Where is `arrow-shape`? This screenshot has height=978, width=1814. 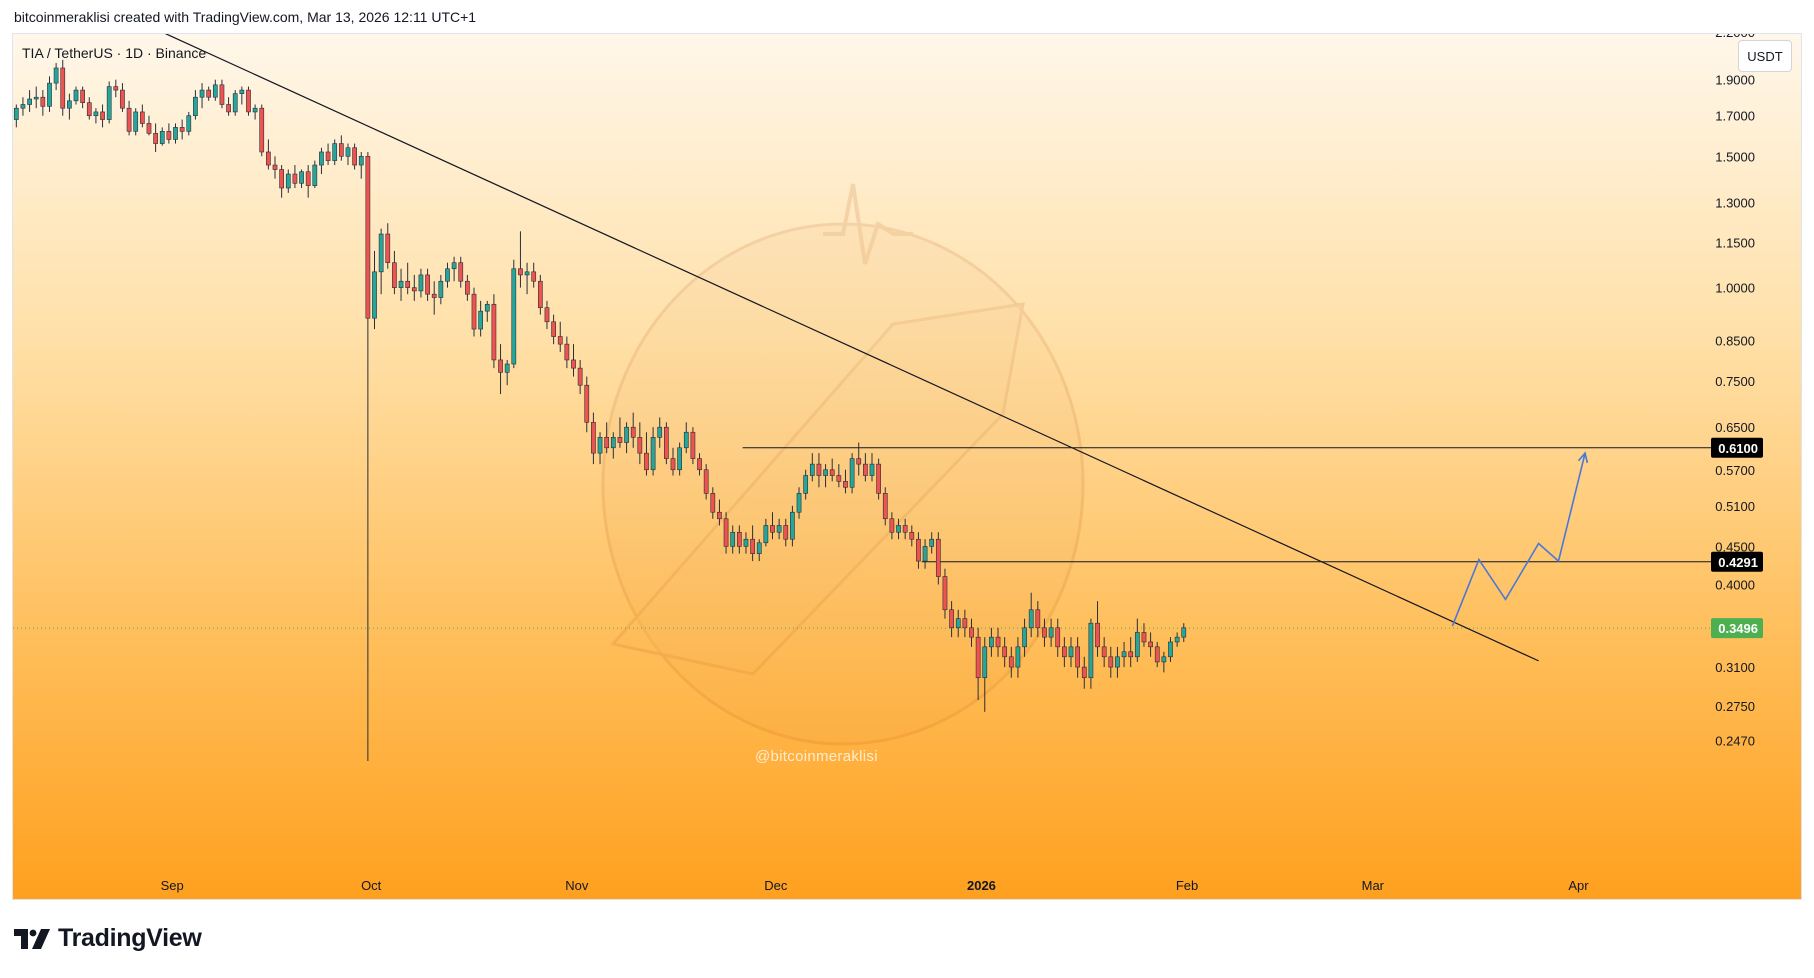
arrow-shape is located at coordinates (817, 489).